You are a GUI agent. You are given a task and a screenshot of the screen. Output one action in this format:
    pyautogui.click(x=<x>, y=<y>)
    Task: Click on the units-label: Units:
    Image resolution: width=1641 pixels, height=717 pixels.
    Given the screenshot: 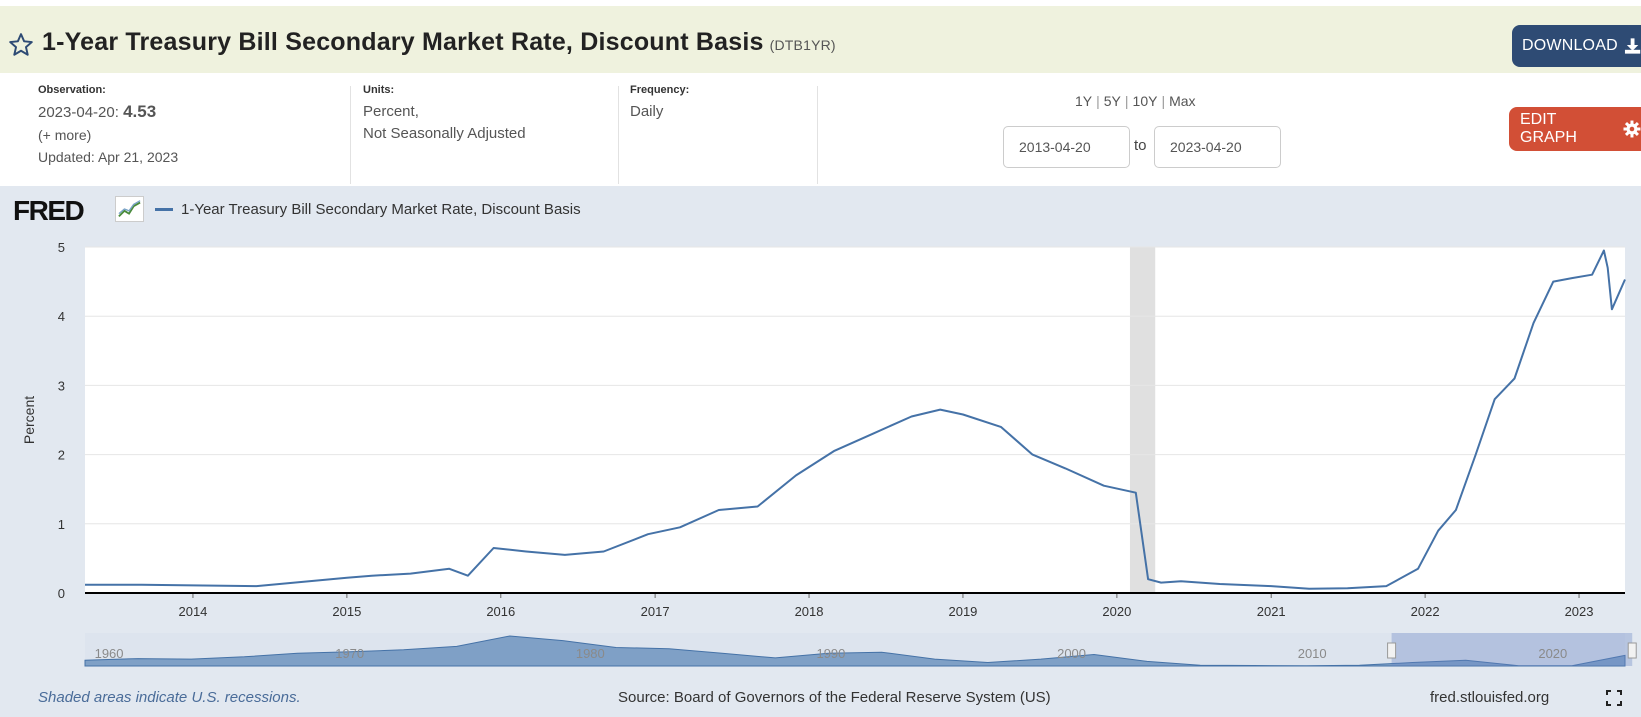 What is the action you would take?
    pyautogui.click(x=379, y=90)
    